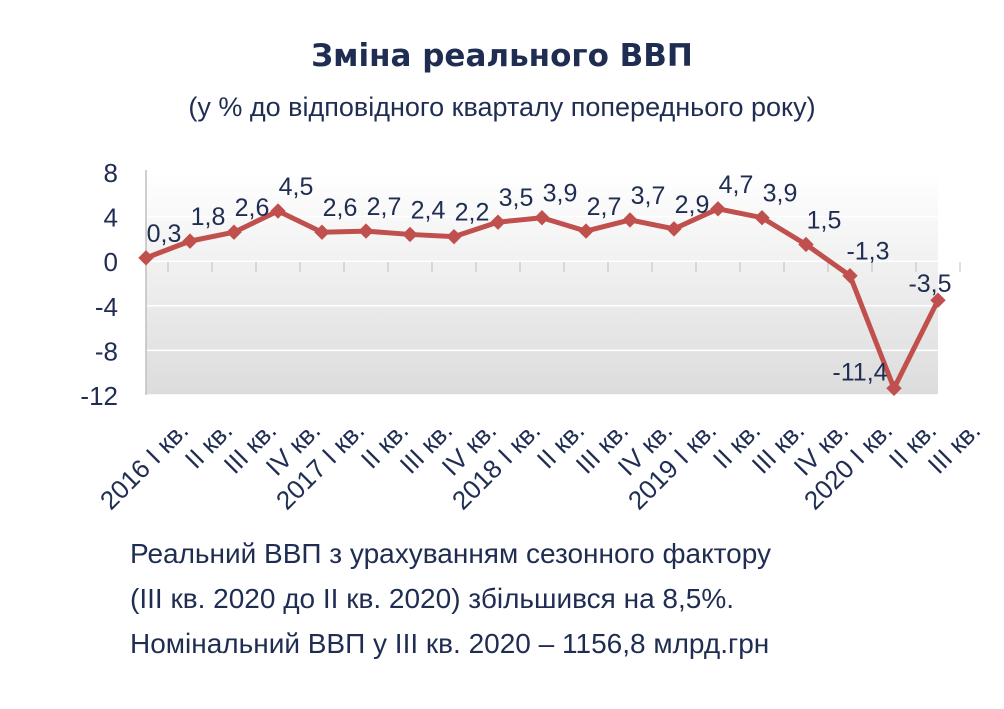 The width and height of the screenshot is (1004, 709). I want to click on y-tick-label: -8, so click(106, 351).